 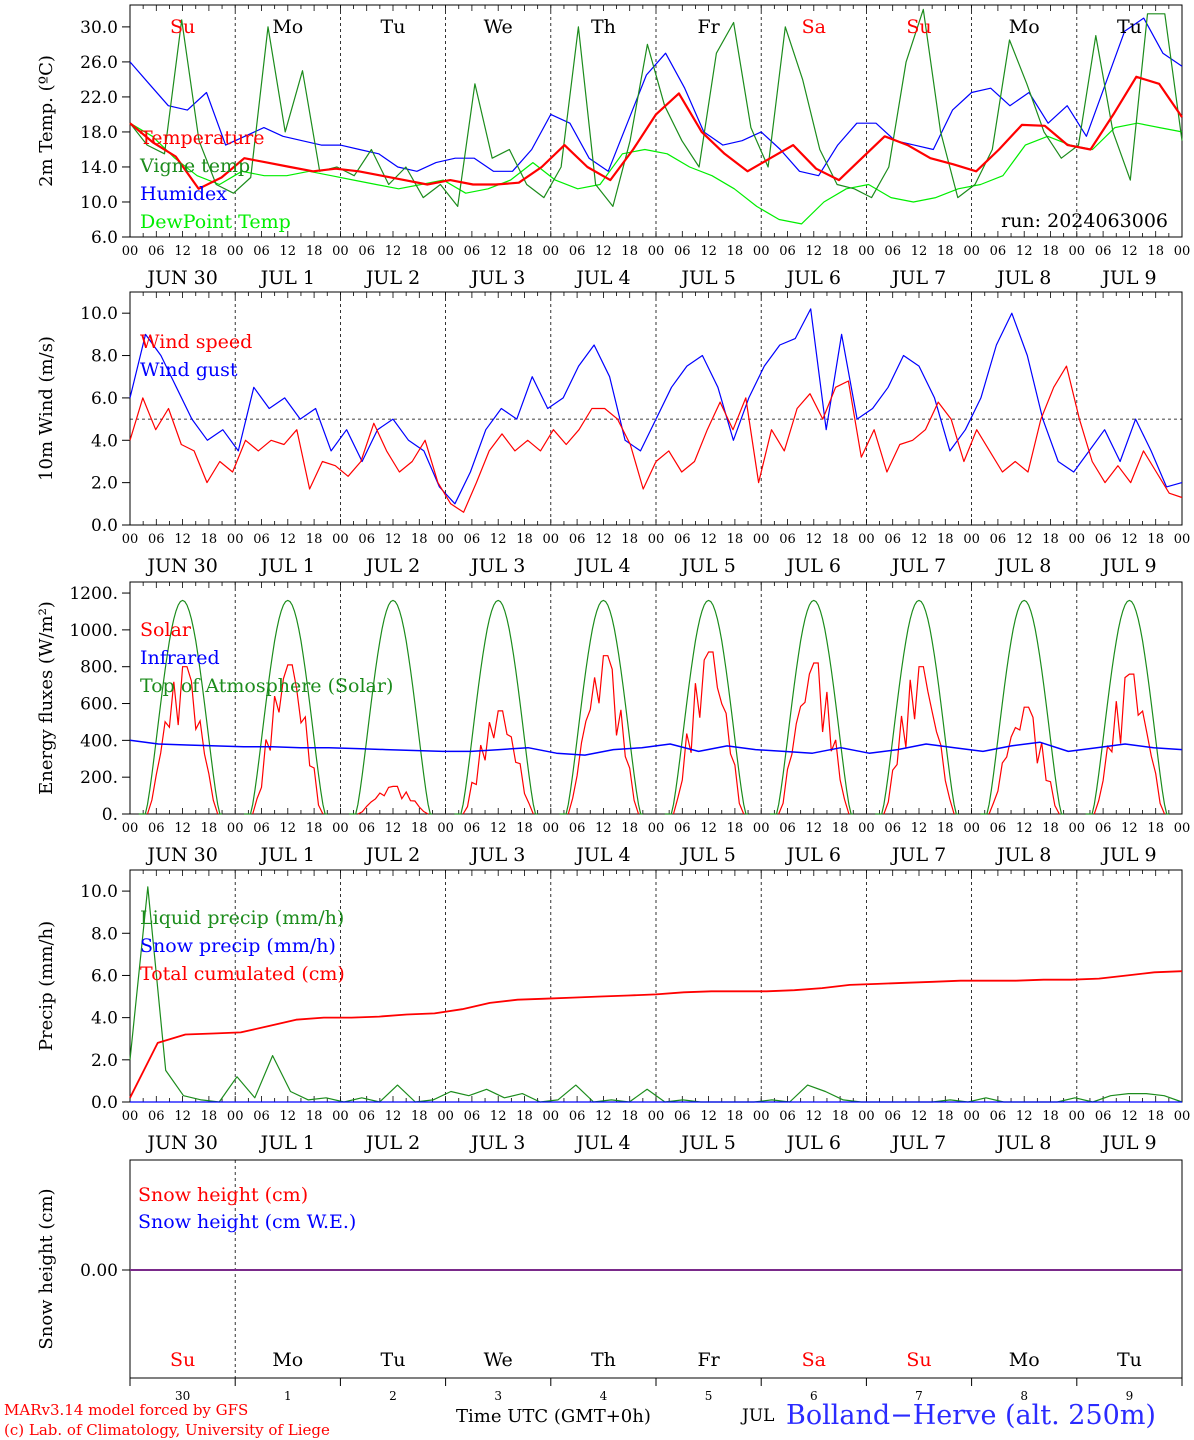 What do you see at coordinates (709, 1396) in the screenshot?
I see `day-number-label: 5` at bounding box center [709, 1396].